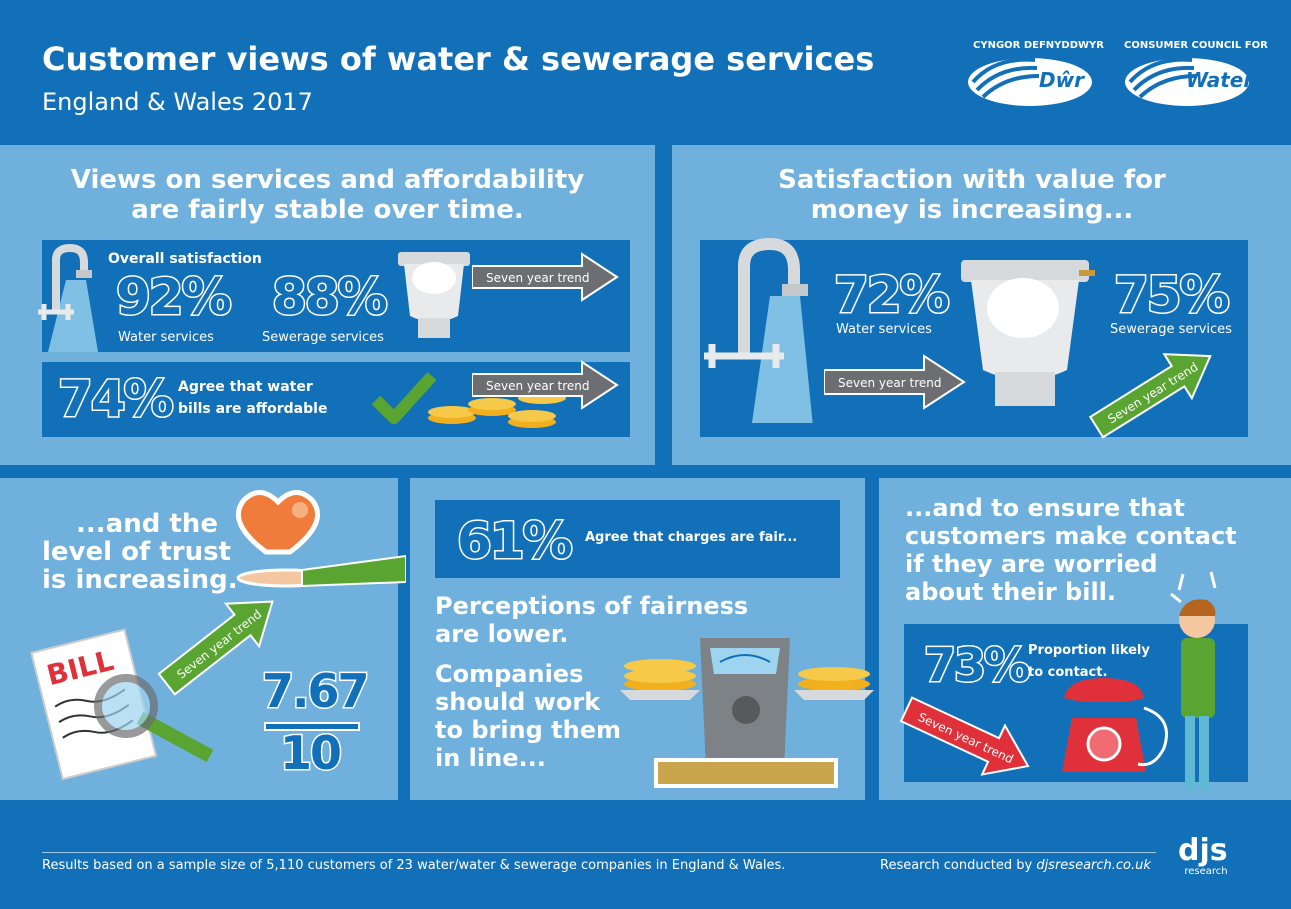 This screenshot has height=909, width=1291. I want to click on trend-label-1: Seven year trend, so click(537, 278).